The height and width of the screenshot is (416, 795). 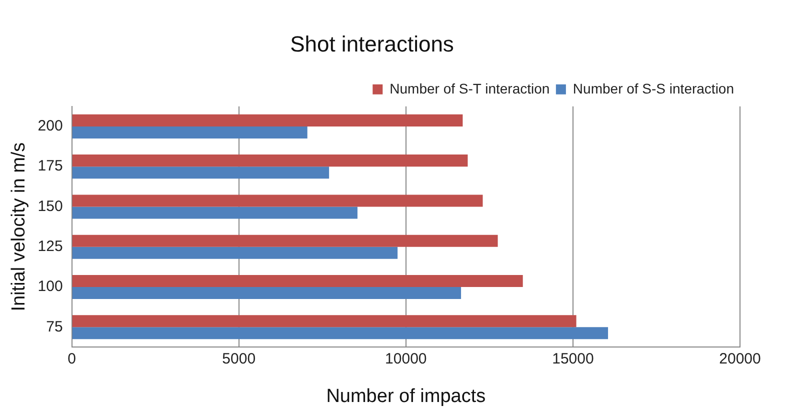 I want to click on y-axis-title: Initial velocity in m/s, so click(x=19, y=227).